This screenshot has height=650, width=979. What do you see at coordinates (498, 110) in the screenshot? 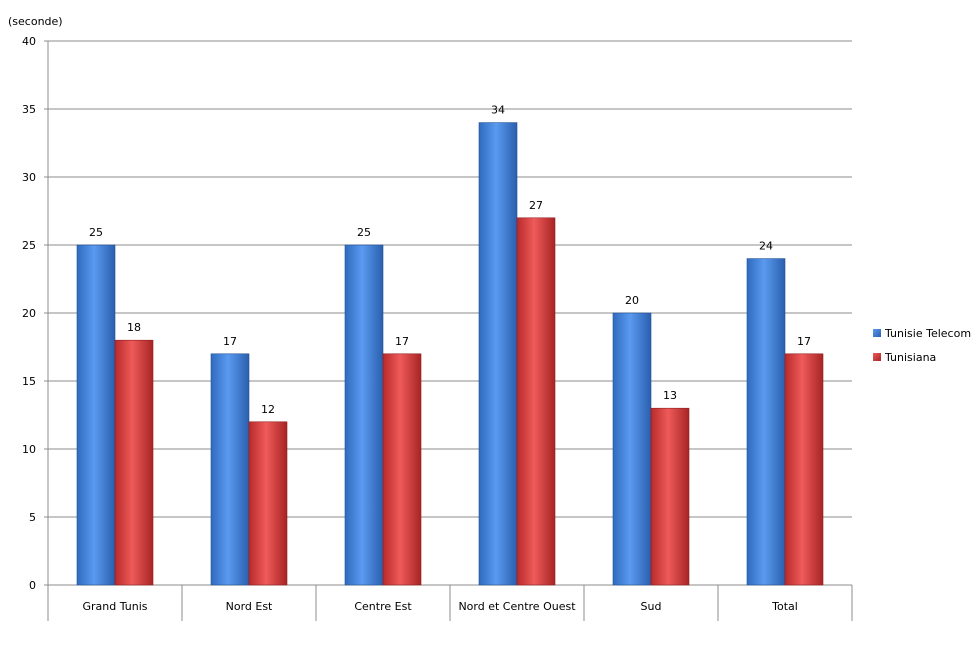
I see `data-label-tunisie-telecom-nord-et-centre-ouest: 34` at bounding box center [498, 110].